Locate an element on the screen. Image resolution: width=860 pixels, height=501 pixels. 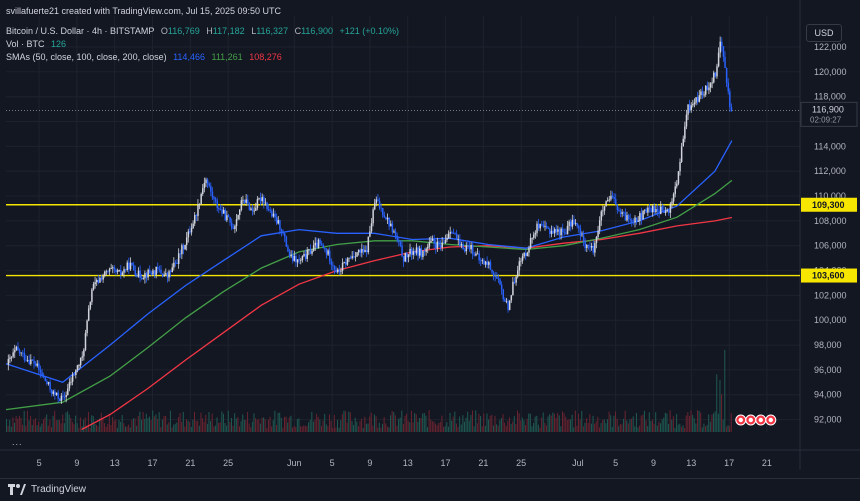
sma200-value: 108,276 is located at coordinates (265, 57).